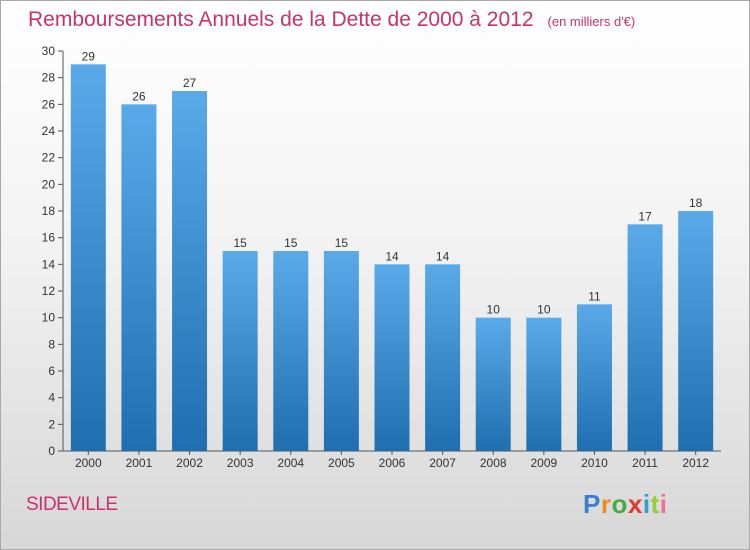  What do you see at coordinates (49, 158) in the screenshot?
I see `y-tick-label: 22` at bounding box center [49, 158].